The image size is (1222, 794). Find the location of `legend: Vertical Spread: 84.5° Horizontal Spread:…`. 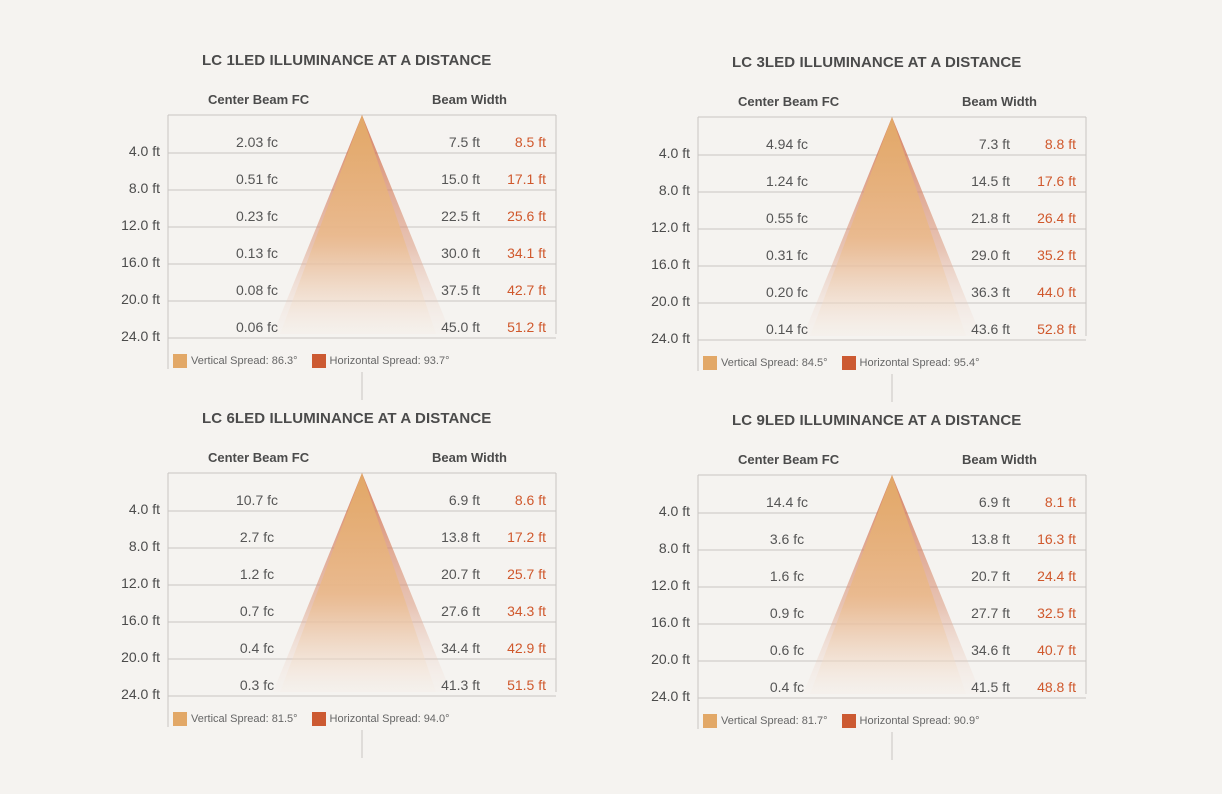

legend: Vertical Spread: 84.5° Horizontal Spread:… is located at coordinates (848, 363).